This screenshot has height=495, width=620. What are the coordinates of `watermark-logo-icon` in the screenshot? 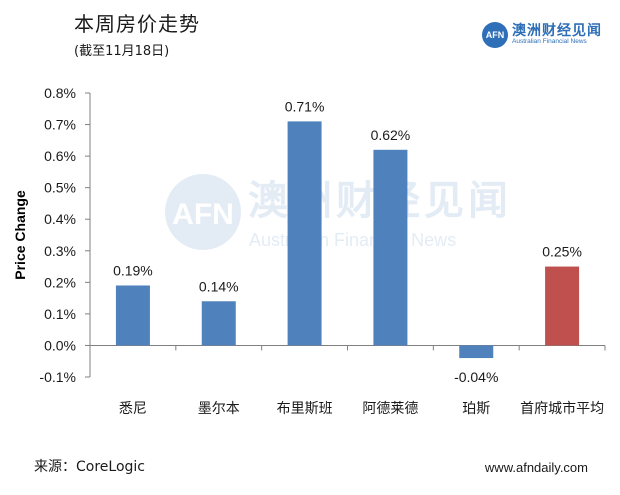 It's located at (203, 212).